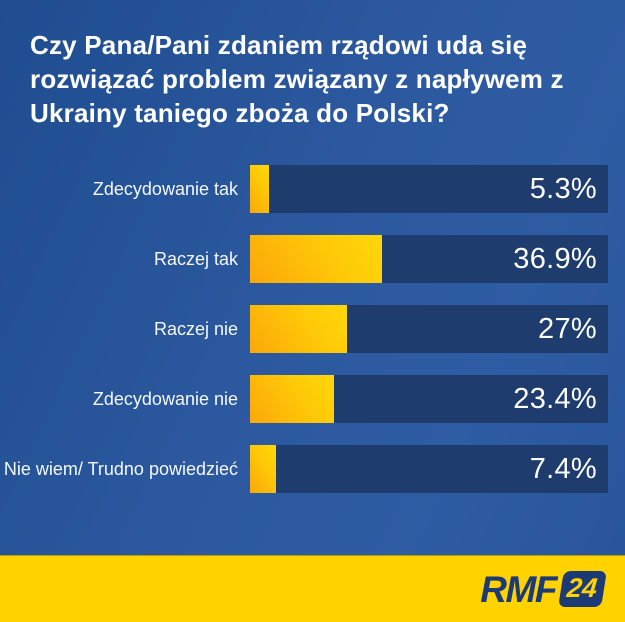  Describe the element at coordinates (429, 189) in the screenshot. I see `bar-track: 5.3%` at that location.